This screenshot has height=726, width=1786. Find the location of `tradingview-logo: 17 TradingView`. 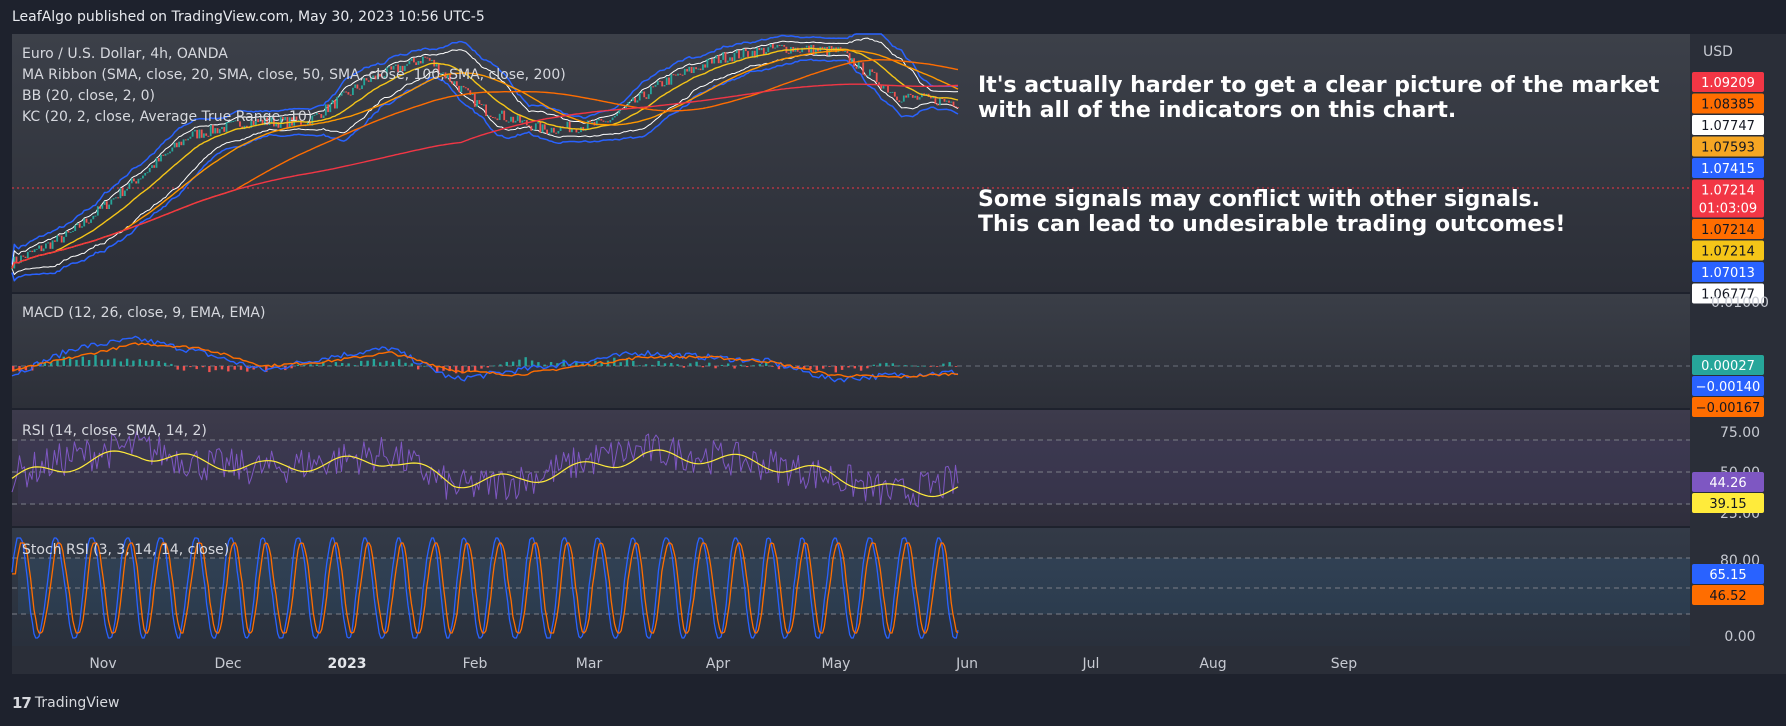

tradingview-logo: 17 TradingView is located at coordinates (65, 703).